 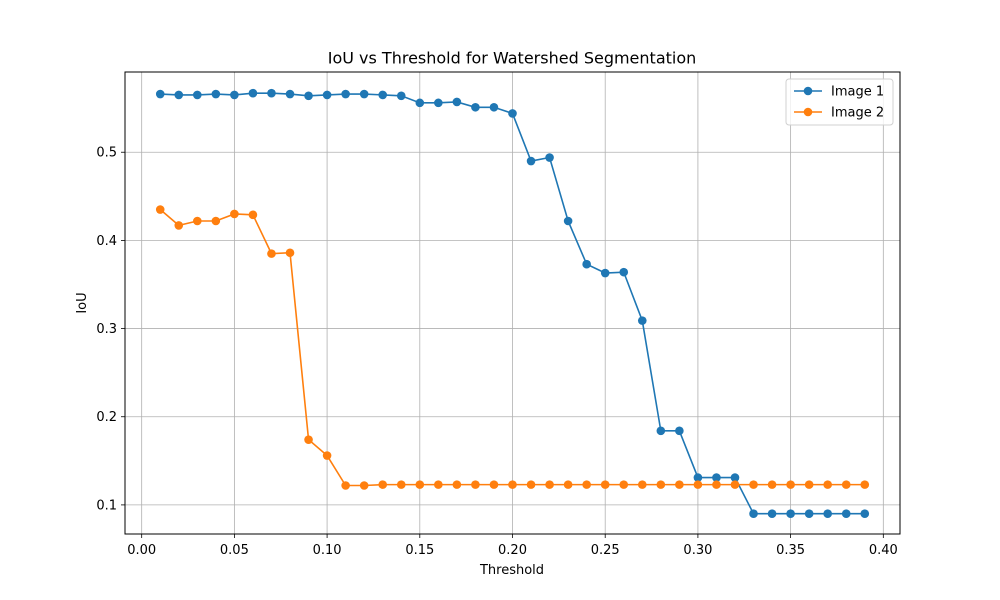 I want to click on x-tick-label: 0.15, so click(x=419, y=550).